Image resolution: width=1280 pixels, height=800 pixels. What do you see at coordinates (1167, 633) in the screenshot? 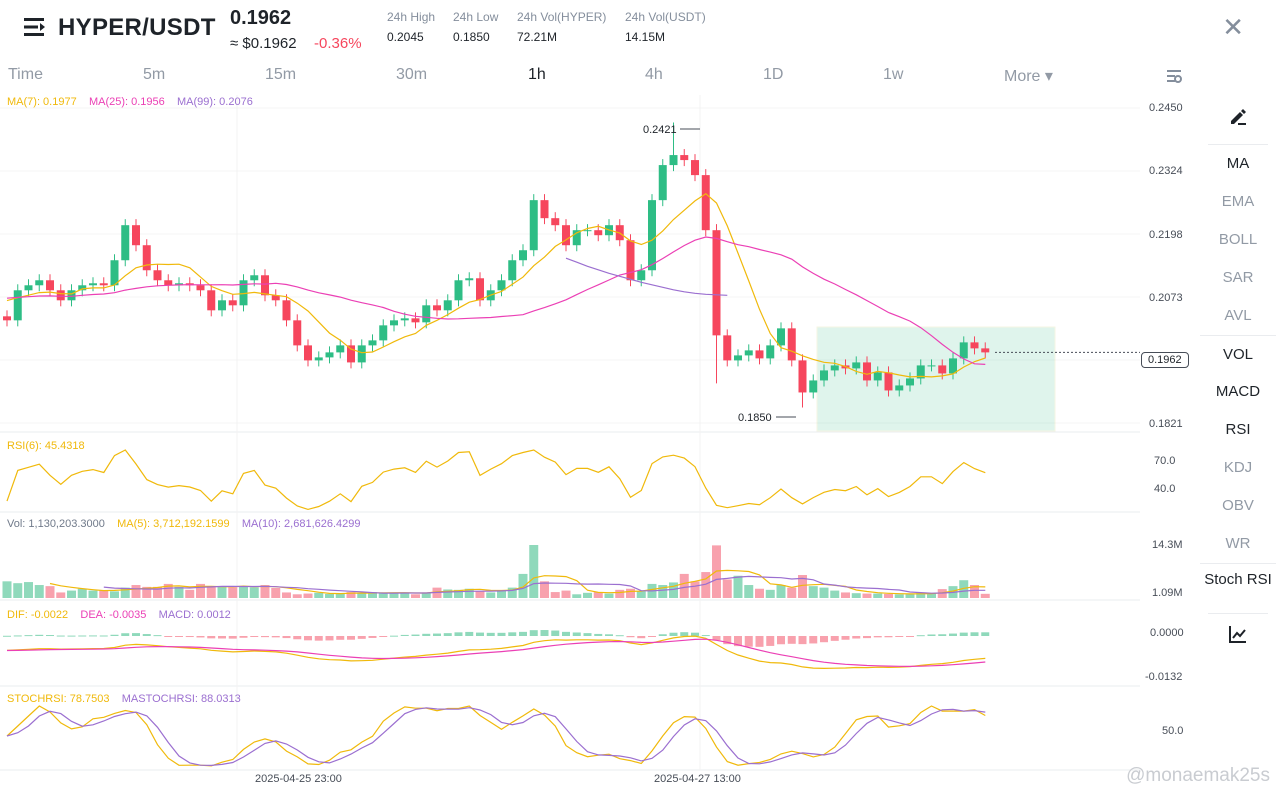
I see `axis-label: 0.0000` at bounding box center [1167, 633].